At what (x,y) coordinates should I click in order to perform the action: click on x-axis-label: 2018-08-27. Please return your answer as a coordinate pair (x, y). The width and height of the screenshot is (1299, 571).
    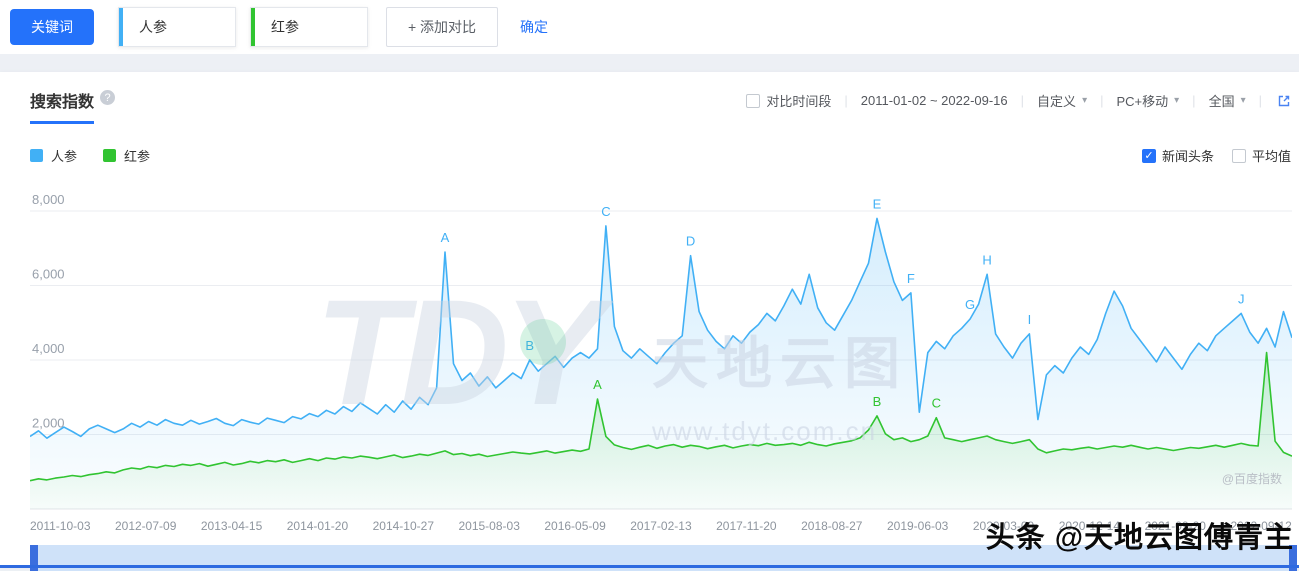
    Looking at the image, I should click on (832, 526).